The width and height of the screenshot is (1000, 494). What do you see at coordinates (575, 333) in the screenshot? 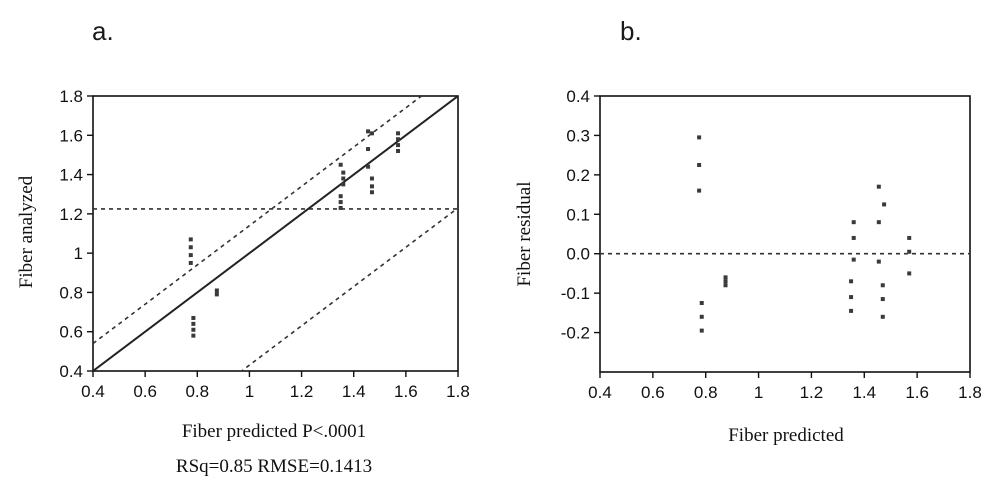
I see `panel-b-y-tick-label: -0.2` at bounding box center [575, 333].